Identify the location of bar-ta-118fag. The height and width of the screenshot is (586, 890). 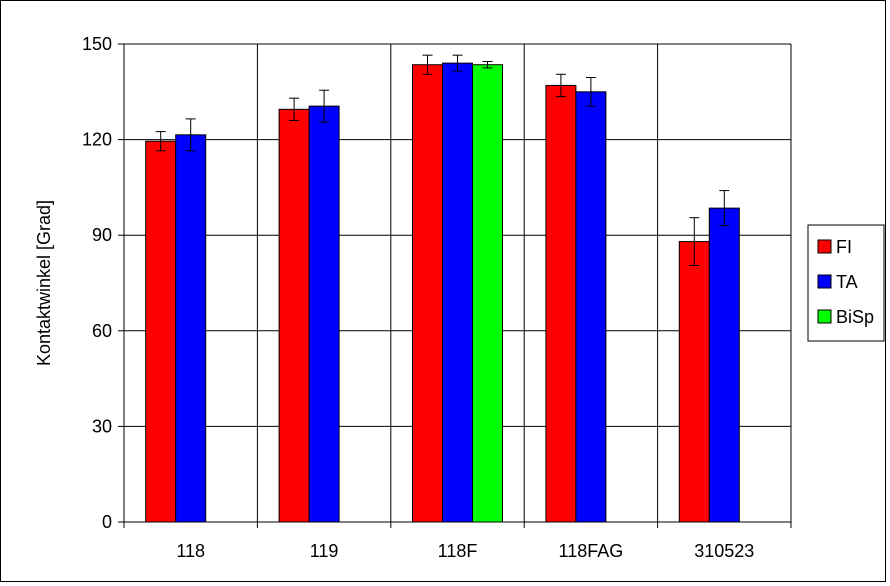
(591, 307).